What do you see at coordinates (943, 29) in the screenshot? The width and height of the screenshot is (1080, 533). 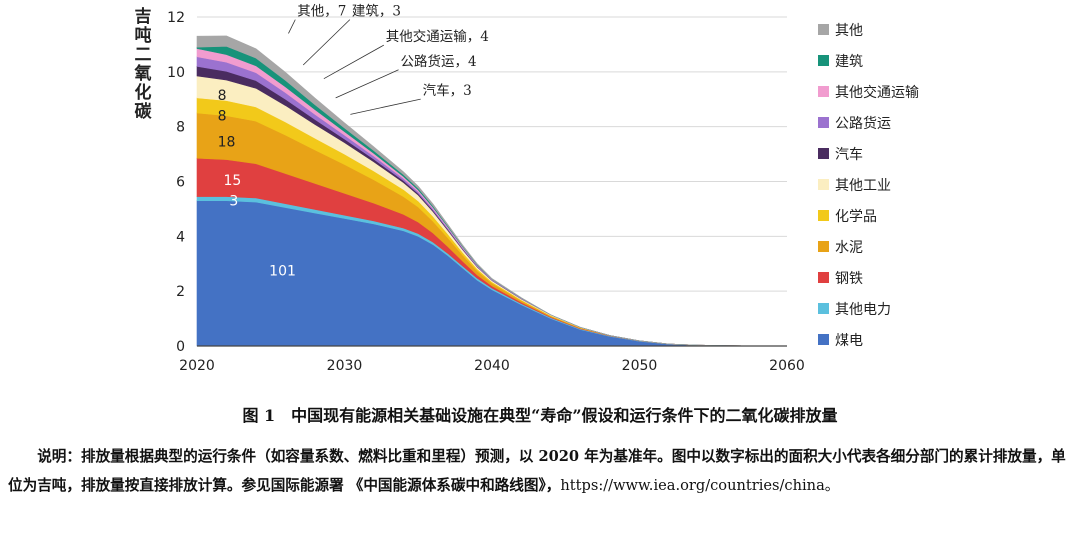 I see `legend-item: 其他` at bounding box center [943, 29].